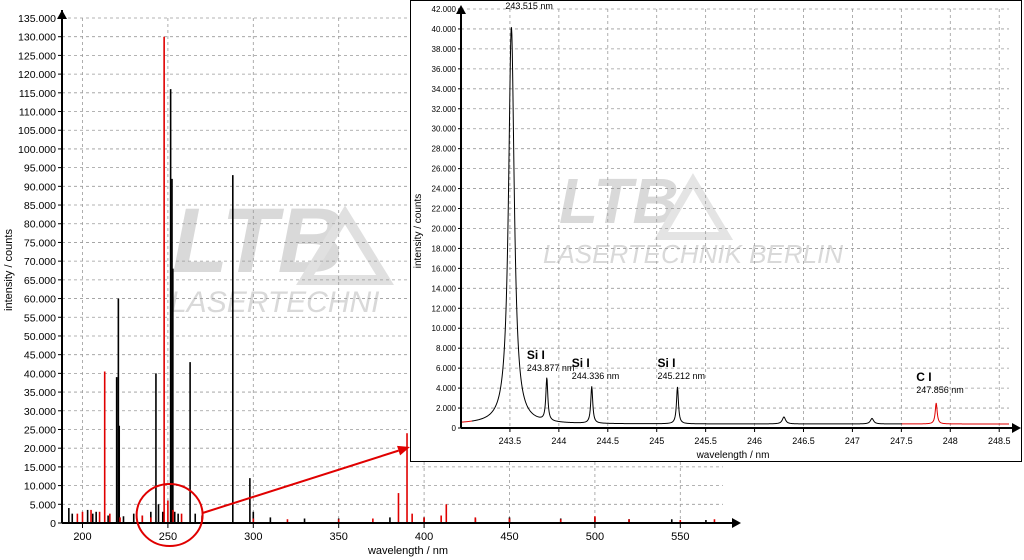 The width and height of the screenshot is (1024, 560). I want to click on overview-x-tick-label: 200, so click(82, 537).